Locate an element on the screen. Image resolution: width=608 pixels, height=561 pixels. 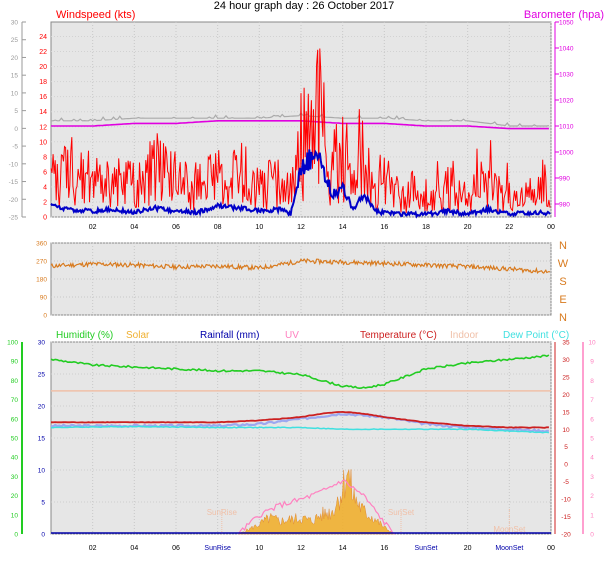
humidity-tick: 100 is located at coordinates (12, 343).